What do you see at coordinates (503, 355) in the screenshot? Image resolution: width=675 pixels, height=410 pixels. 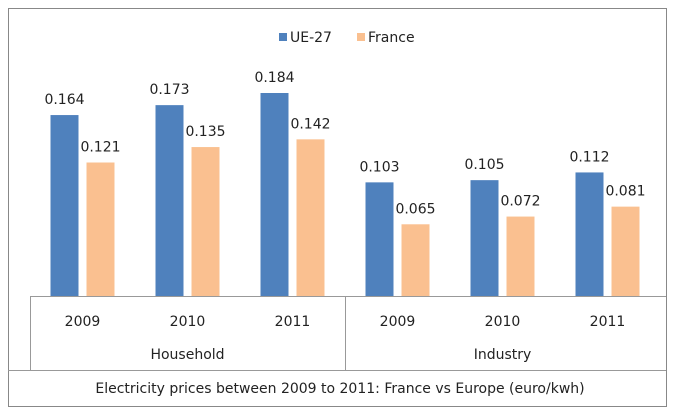 I see `group-label: Industry` at bounding box center [503, 355].